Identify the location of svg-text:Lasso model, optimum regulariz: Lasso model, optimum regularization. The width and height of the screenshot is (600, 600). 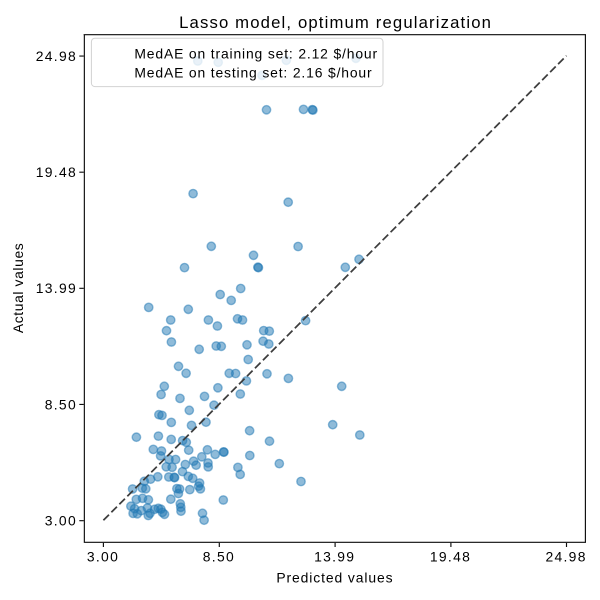
(335, 22).